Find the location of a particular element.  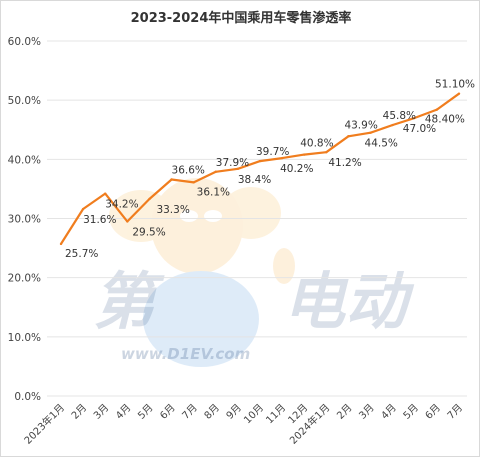

data-label: 44.5% is located at coordinates (381, 144).